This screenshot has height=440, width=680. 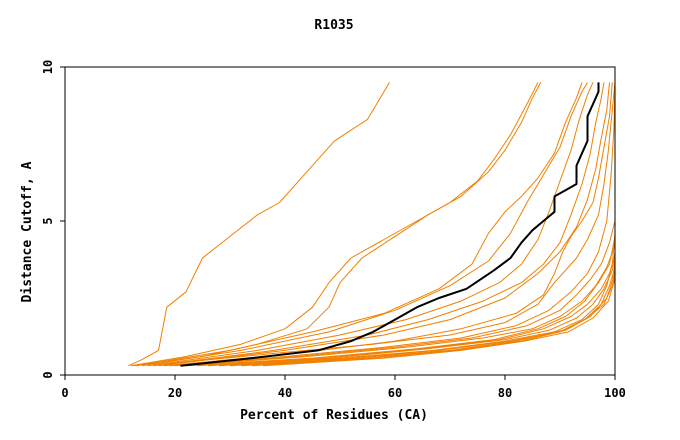 What do you see at coordinates (48, 67) in the screenshot?
I see `y-tick-label: 10` at bounding box center [48, 67].